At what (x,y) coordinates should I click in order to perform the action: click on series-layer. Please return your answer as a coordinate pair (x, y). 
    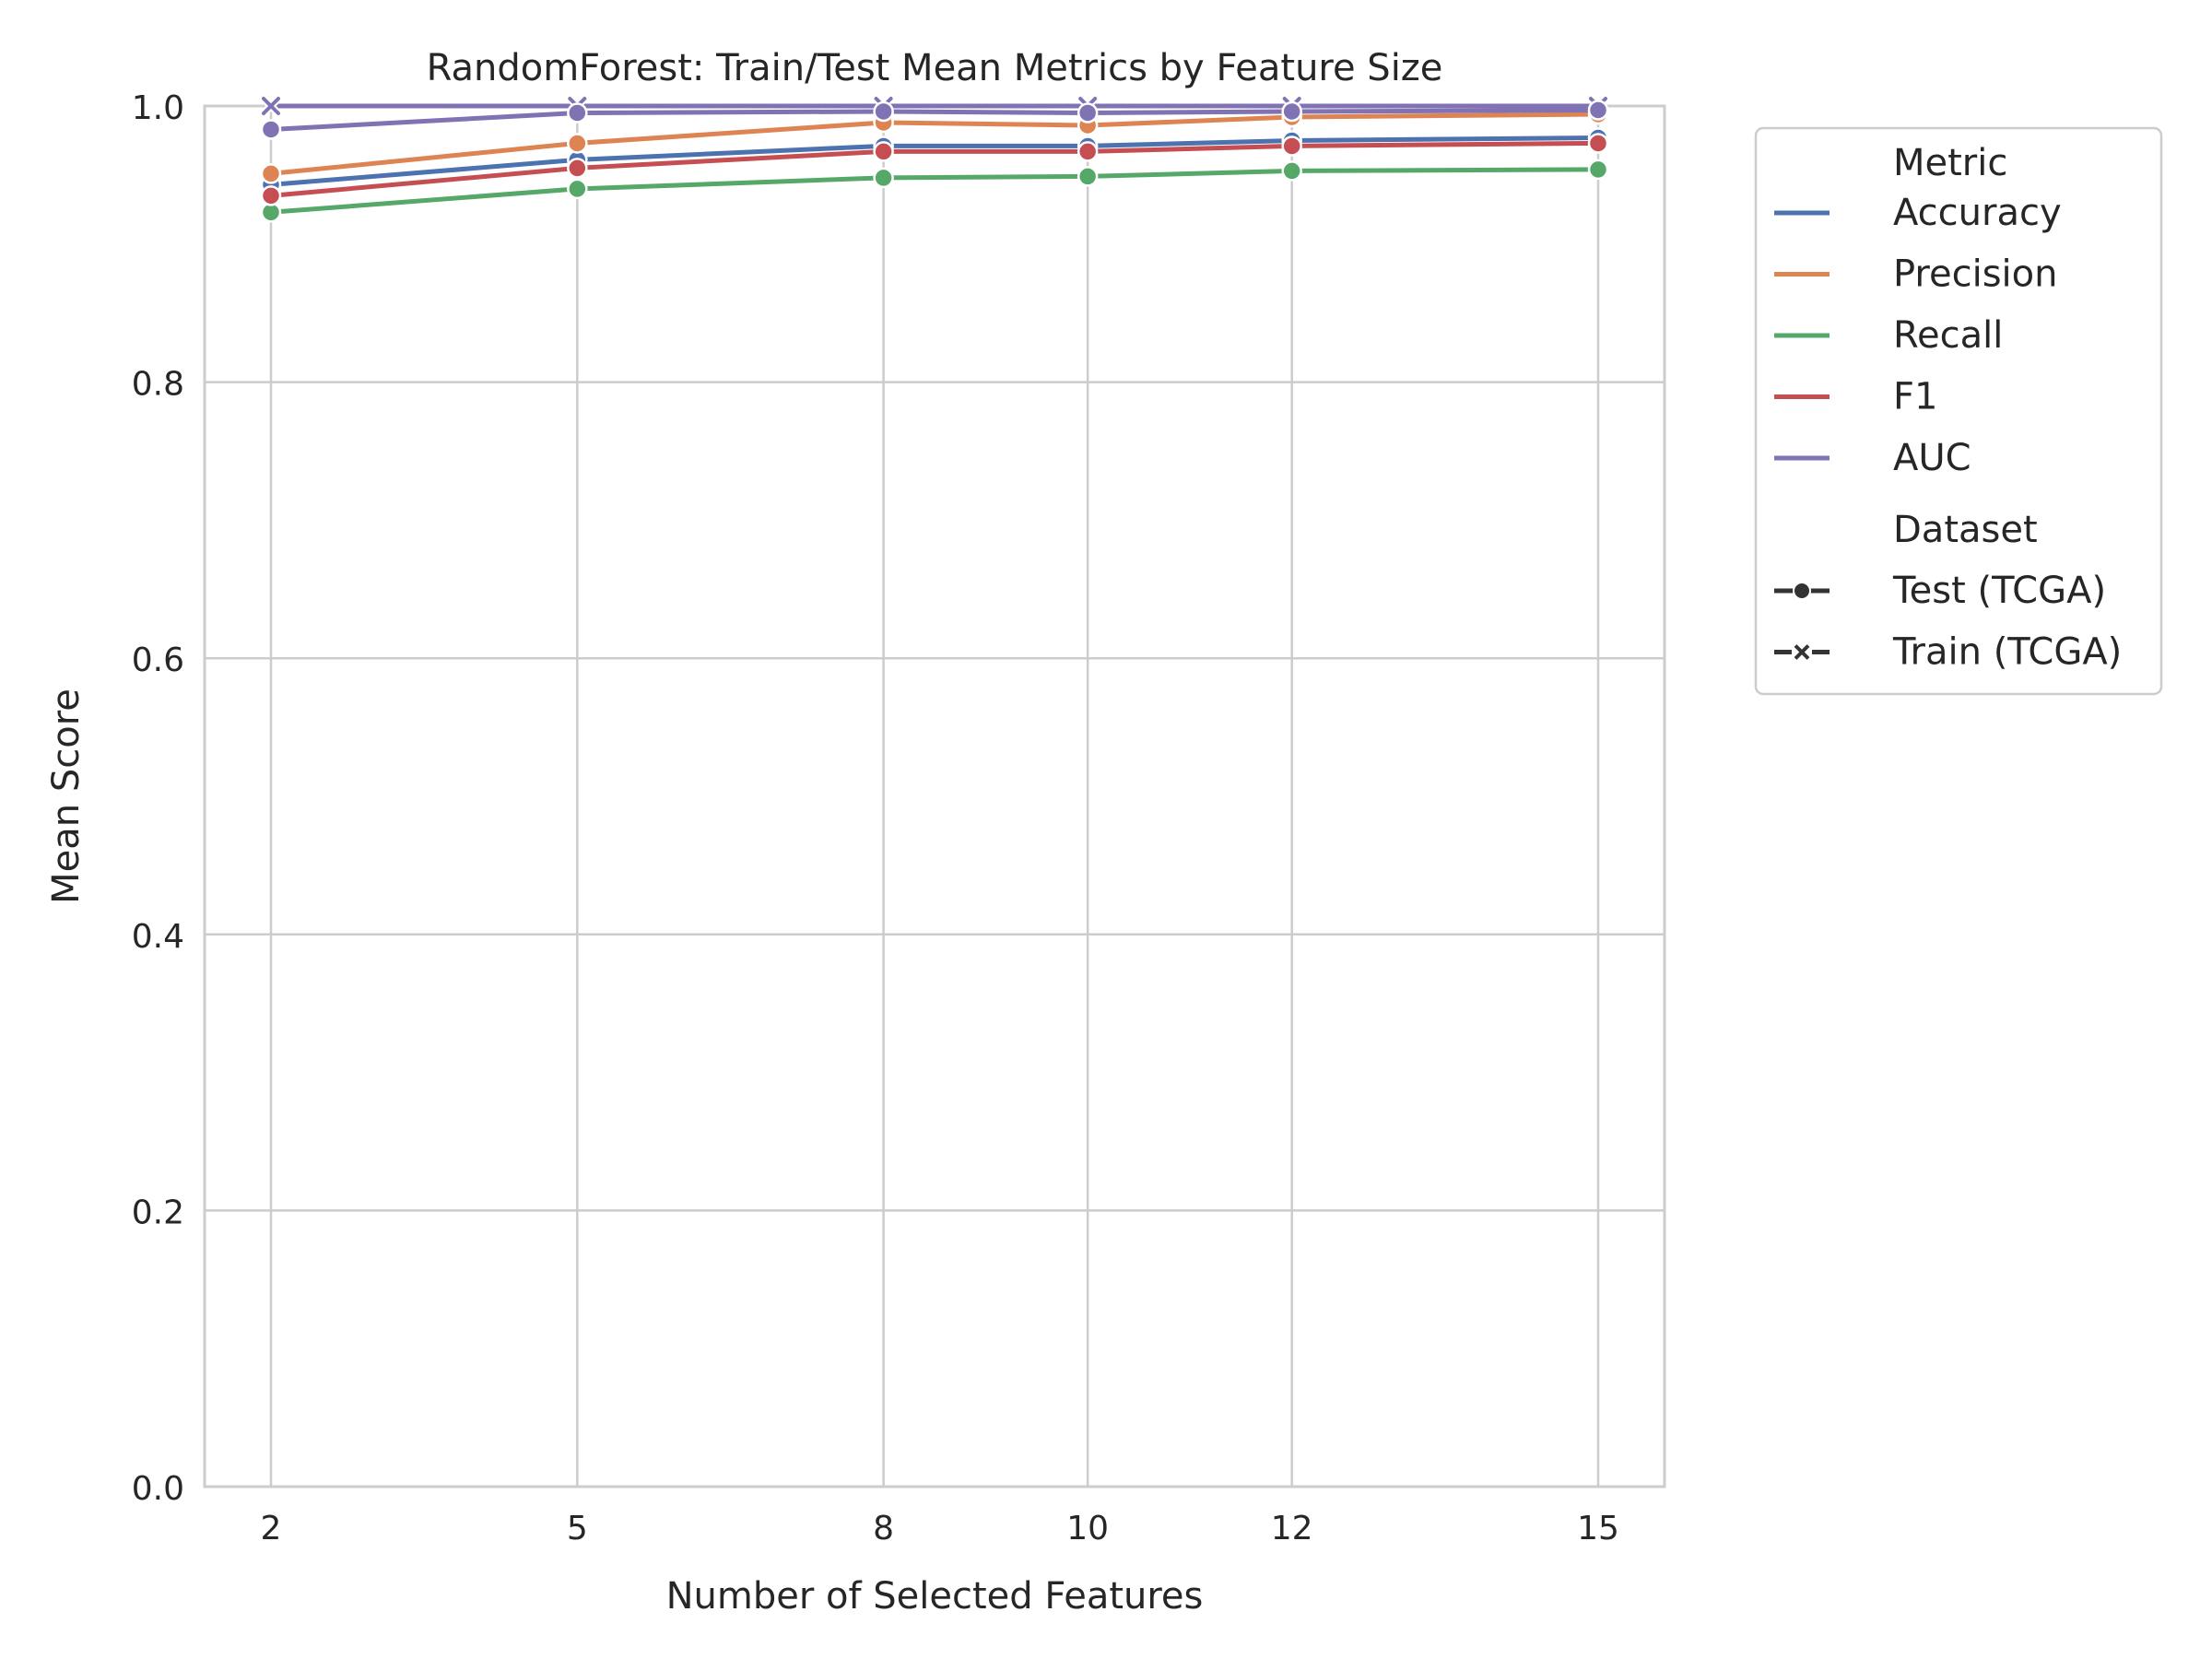
    Looking at the image, I should click on (934, 159).